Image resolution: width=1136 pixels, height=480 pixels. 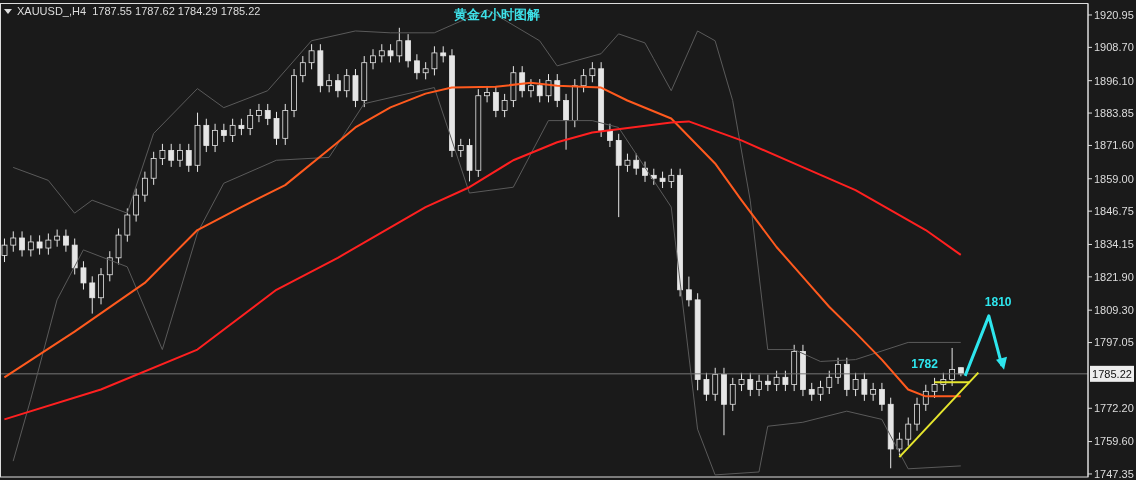 What do you see at coordinates (1114, 112) in the screenshot?
I see `y-tick-label: 1883.85` at bounding box center [1114, 112].